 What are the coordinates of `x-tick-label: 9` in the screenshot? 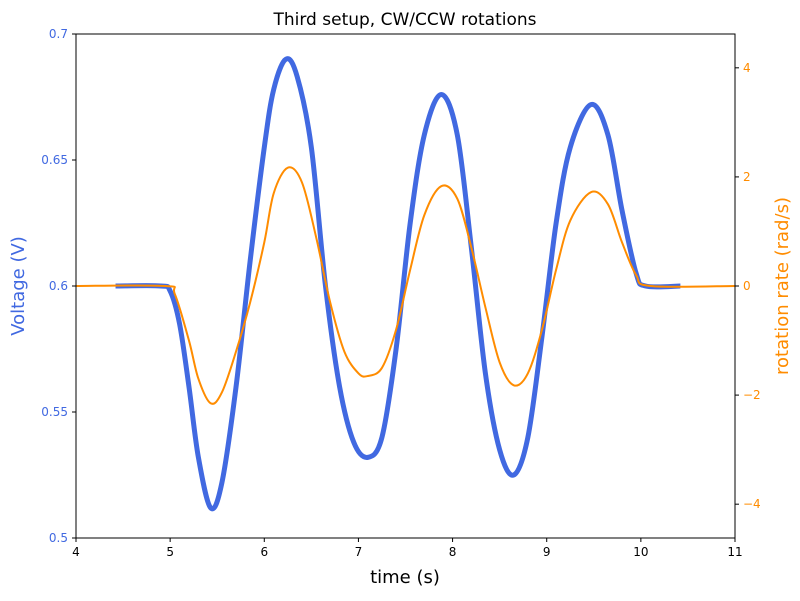 It's located at (547, 552).